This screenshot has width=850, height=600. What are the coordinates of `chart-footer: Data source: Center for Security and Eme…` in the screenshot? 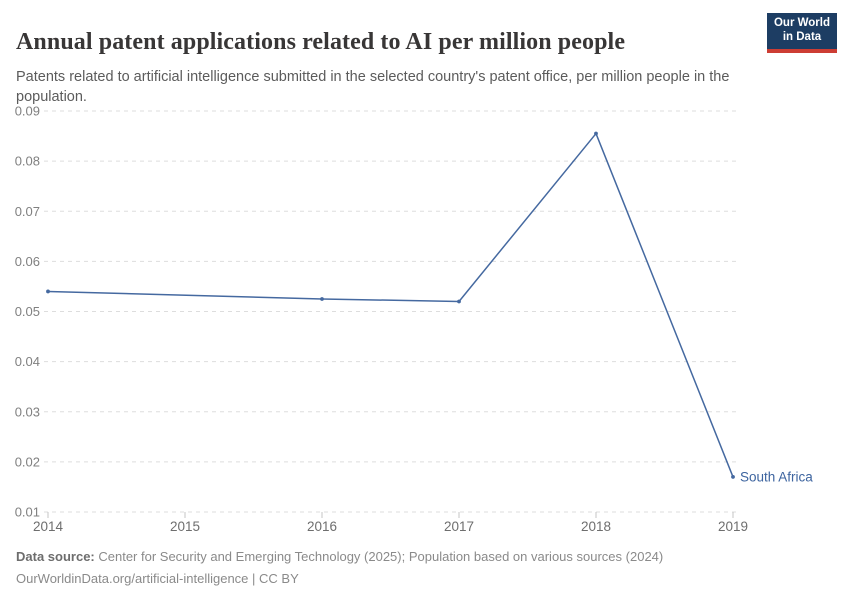 It's located at (426, 568).